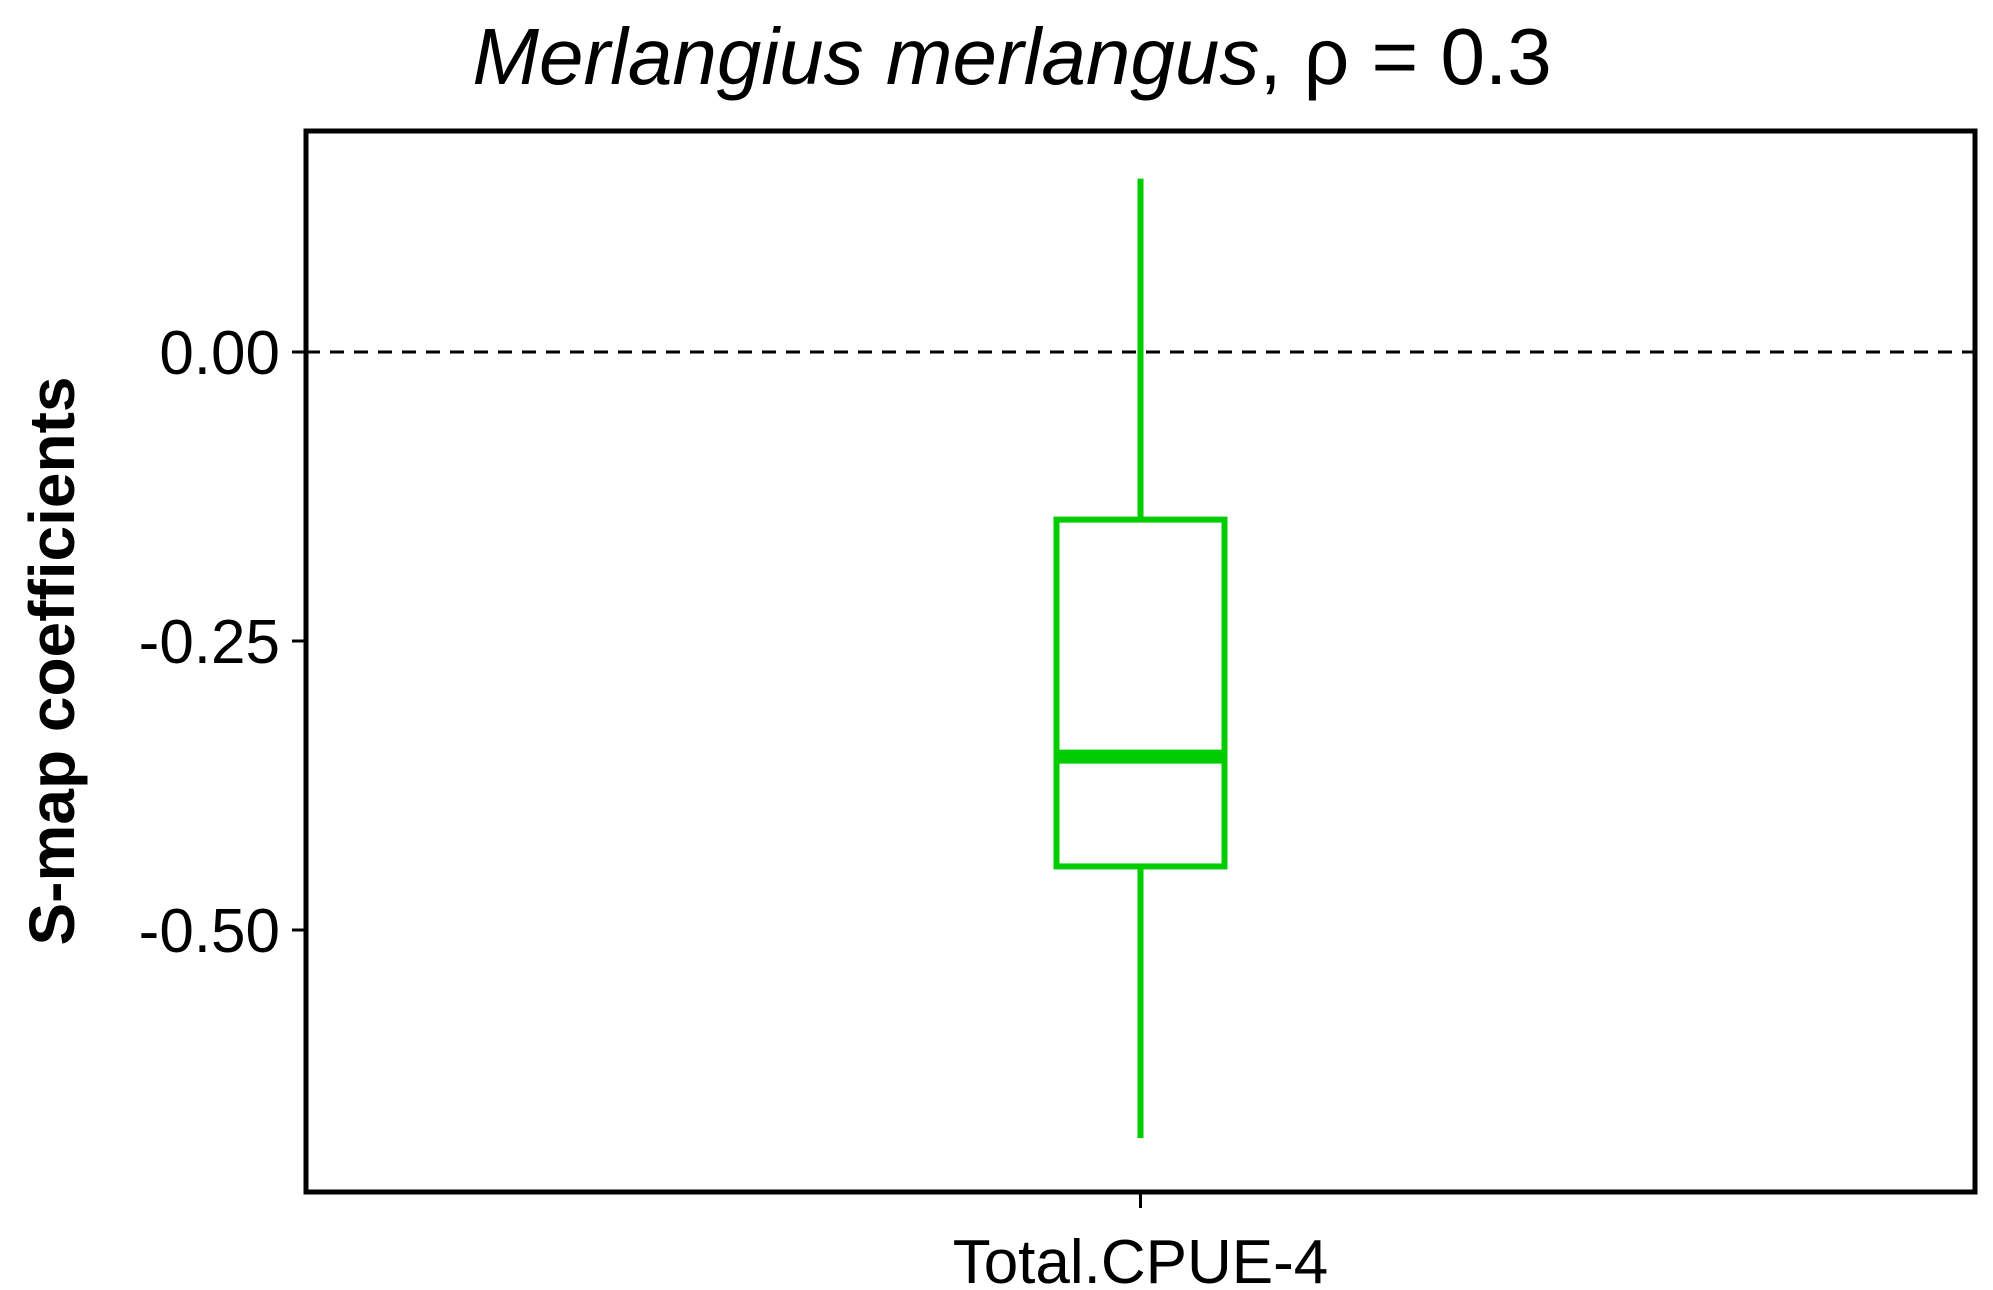 The height and width of the screenshot is (1290, 1993). I want to click on chart-title: Merlangius merlangus, ρ = 0.3, so click(1011, 56).